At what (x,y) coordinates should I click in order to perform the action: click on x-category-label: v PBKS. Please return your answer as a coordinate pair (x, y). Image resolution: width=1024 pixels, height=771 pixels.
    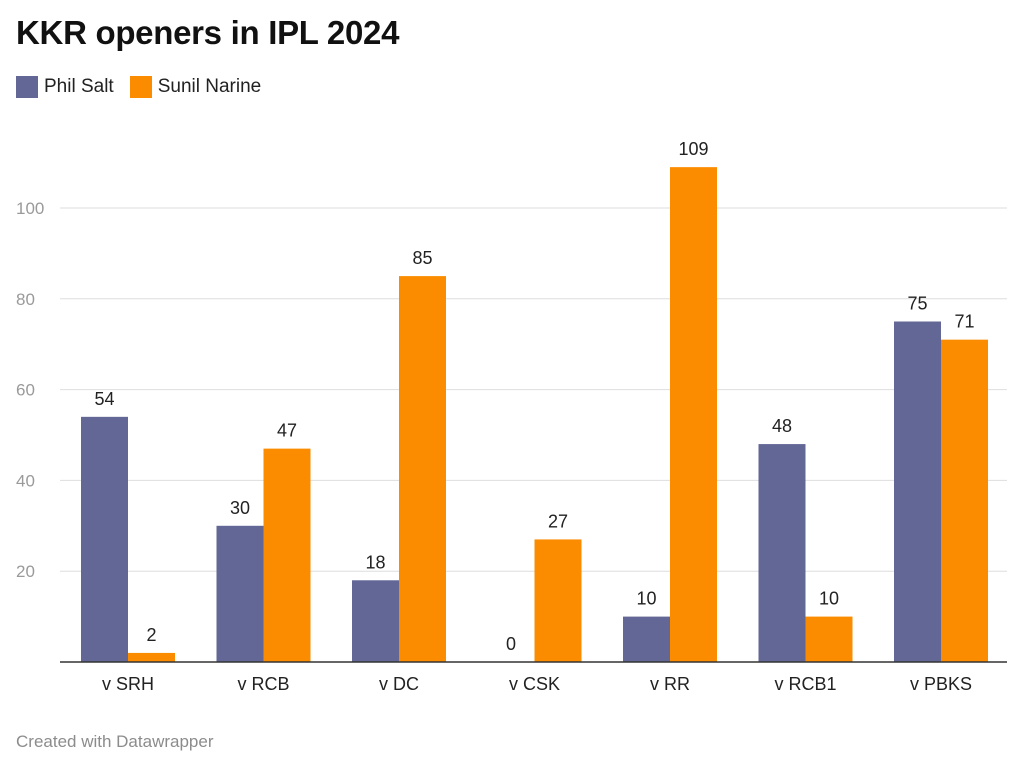
    Looking at the image, I should click on (941, 684).